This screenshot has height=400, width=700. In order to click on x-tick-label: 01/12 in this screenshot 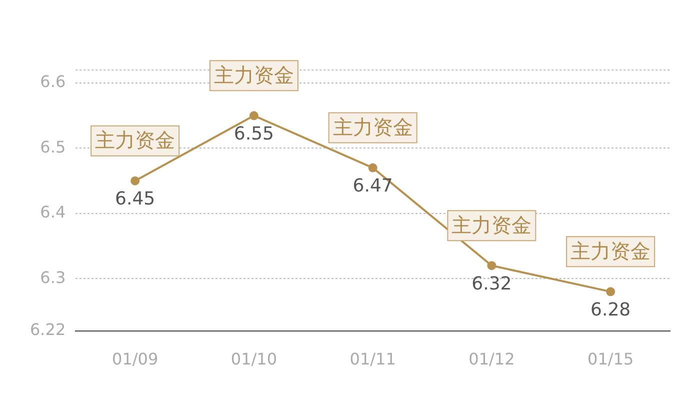, I will do `click(491, 359)`.